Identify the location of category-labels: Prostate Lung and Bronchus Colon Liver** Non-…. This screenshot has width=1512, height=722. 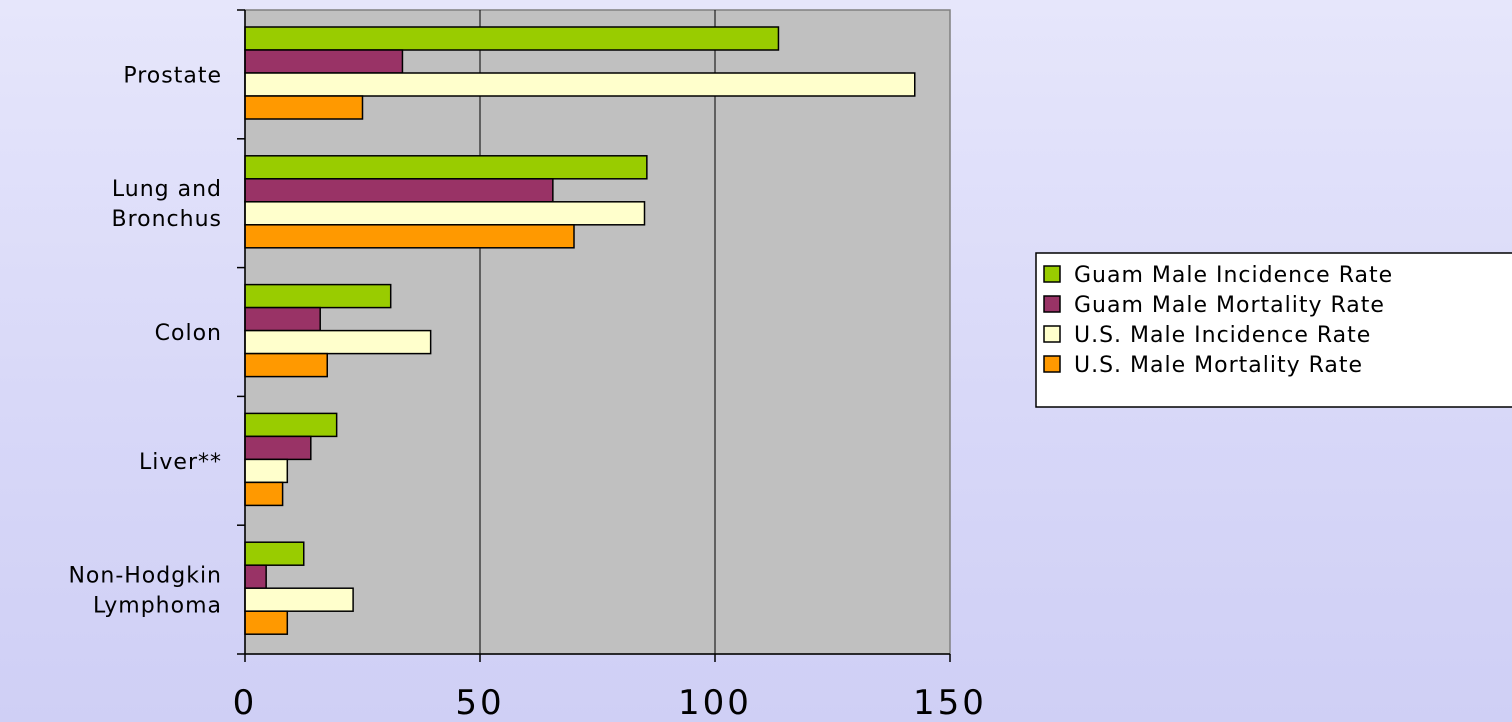
(145, 341).